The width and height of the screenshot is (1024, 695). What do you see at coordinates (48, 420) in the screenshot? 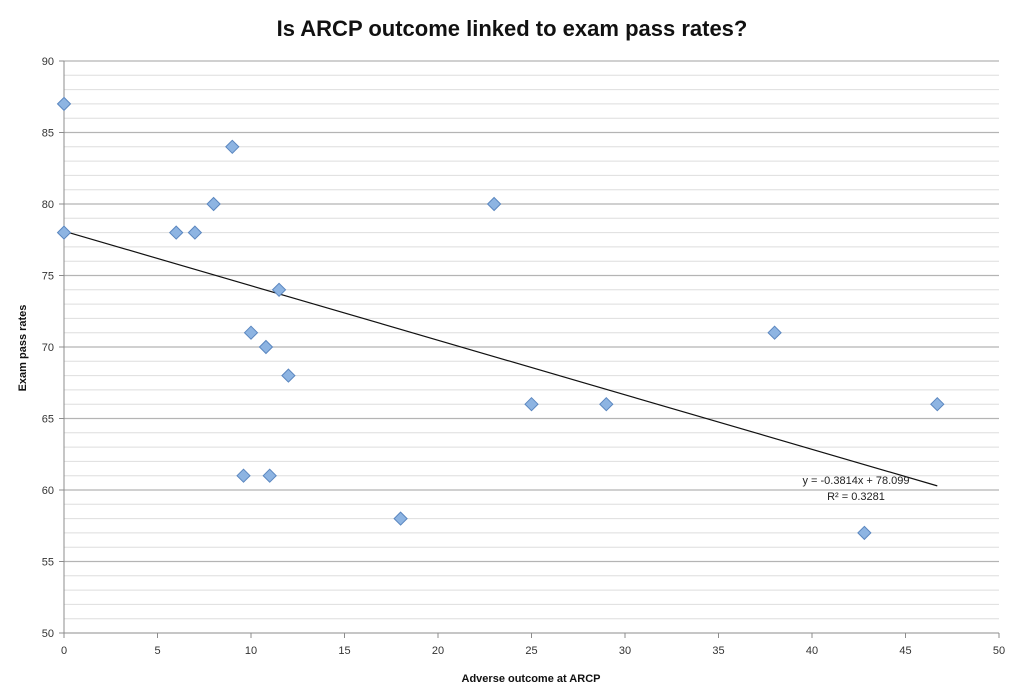
I see `y-tick-label: 65` at bounding box center [48, 420].